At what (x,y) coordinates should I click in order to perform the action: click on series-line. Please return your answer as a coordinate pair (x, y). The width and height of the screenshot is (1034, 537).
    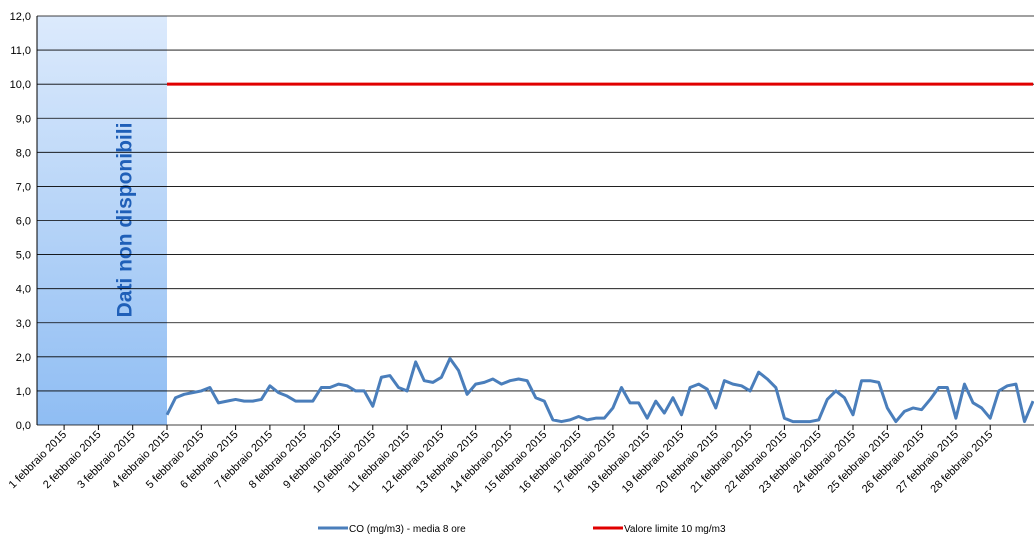
    Looking at the image, I should click on (599, 390).